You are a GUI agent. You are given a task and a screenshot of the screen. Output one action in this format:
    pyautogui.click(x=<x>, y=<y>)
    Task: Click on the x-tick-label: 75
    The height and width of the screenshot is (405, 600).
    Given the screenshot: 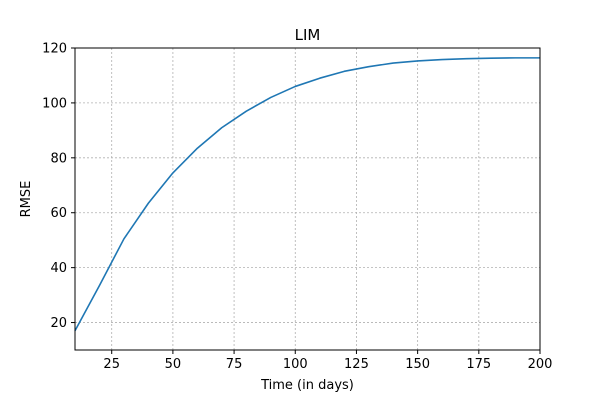 What is the action you would take?
    pyautogui.click(x=234, y=364)
    